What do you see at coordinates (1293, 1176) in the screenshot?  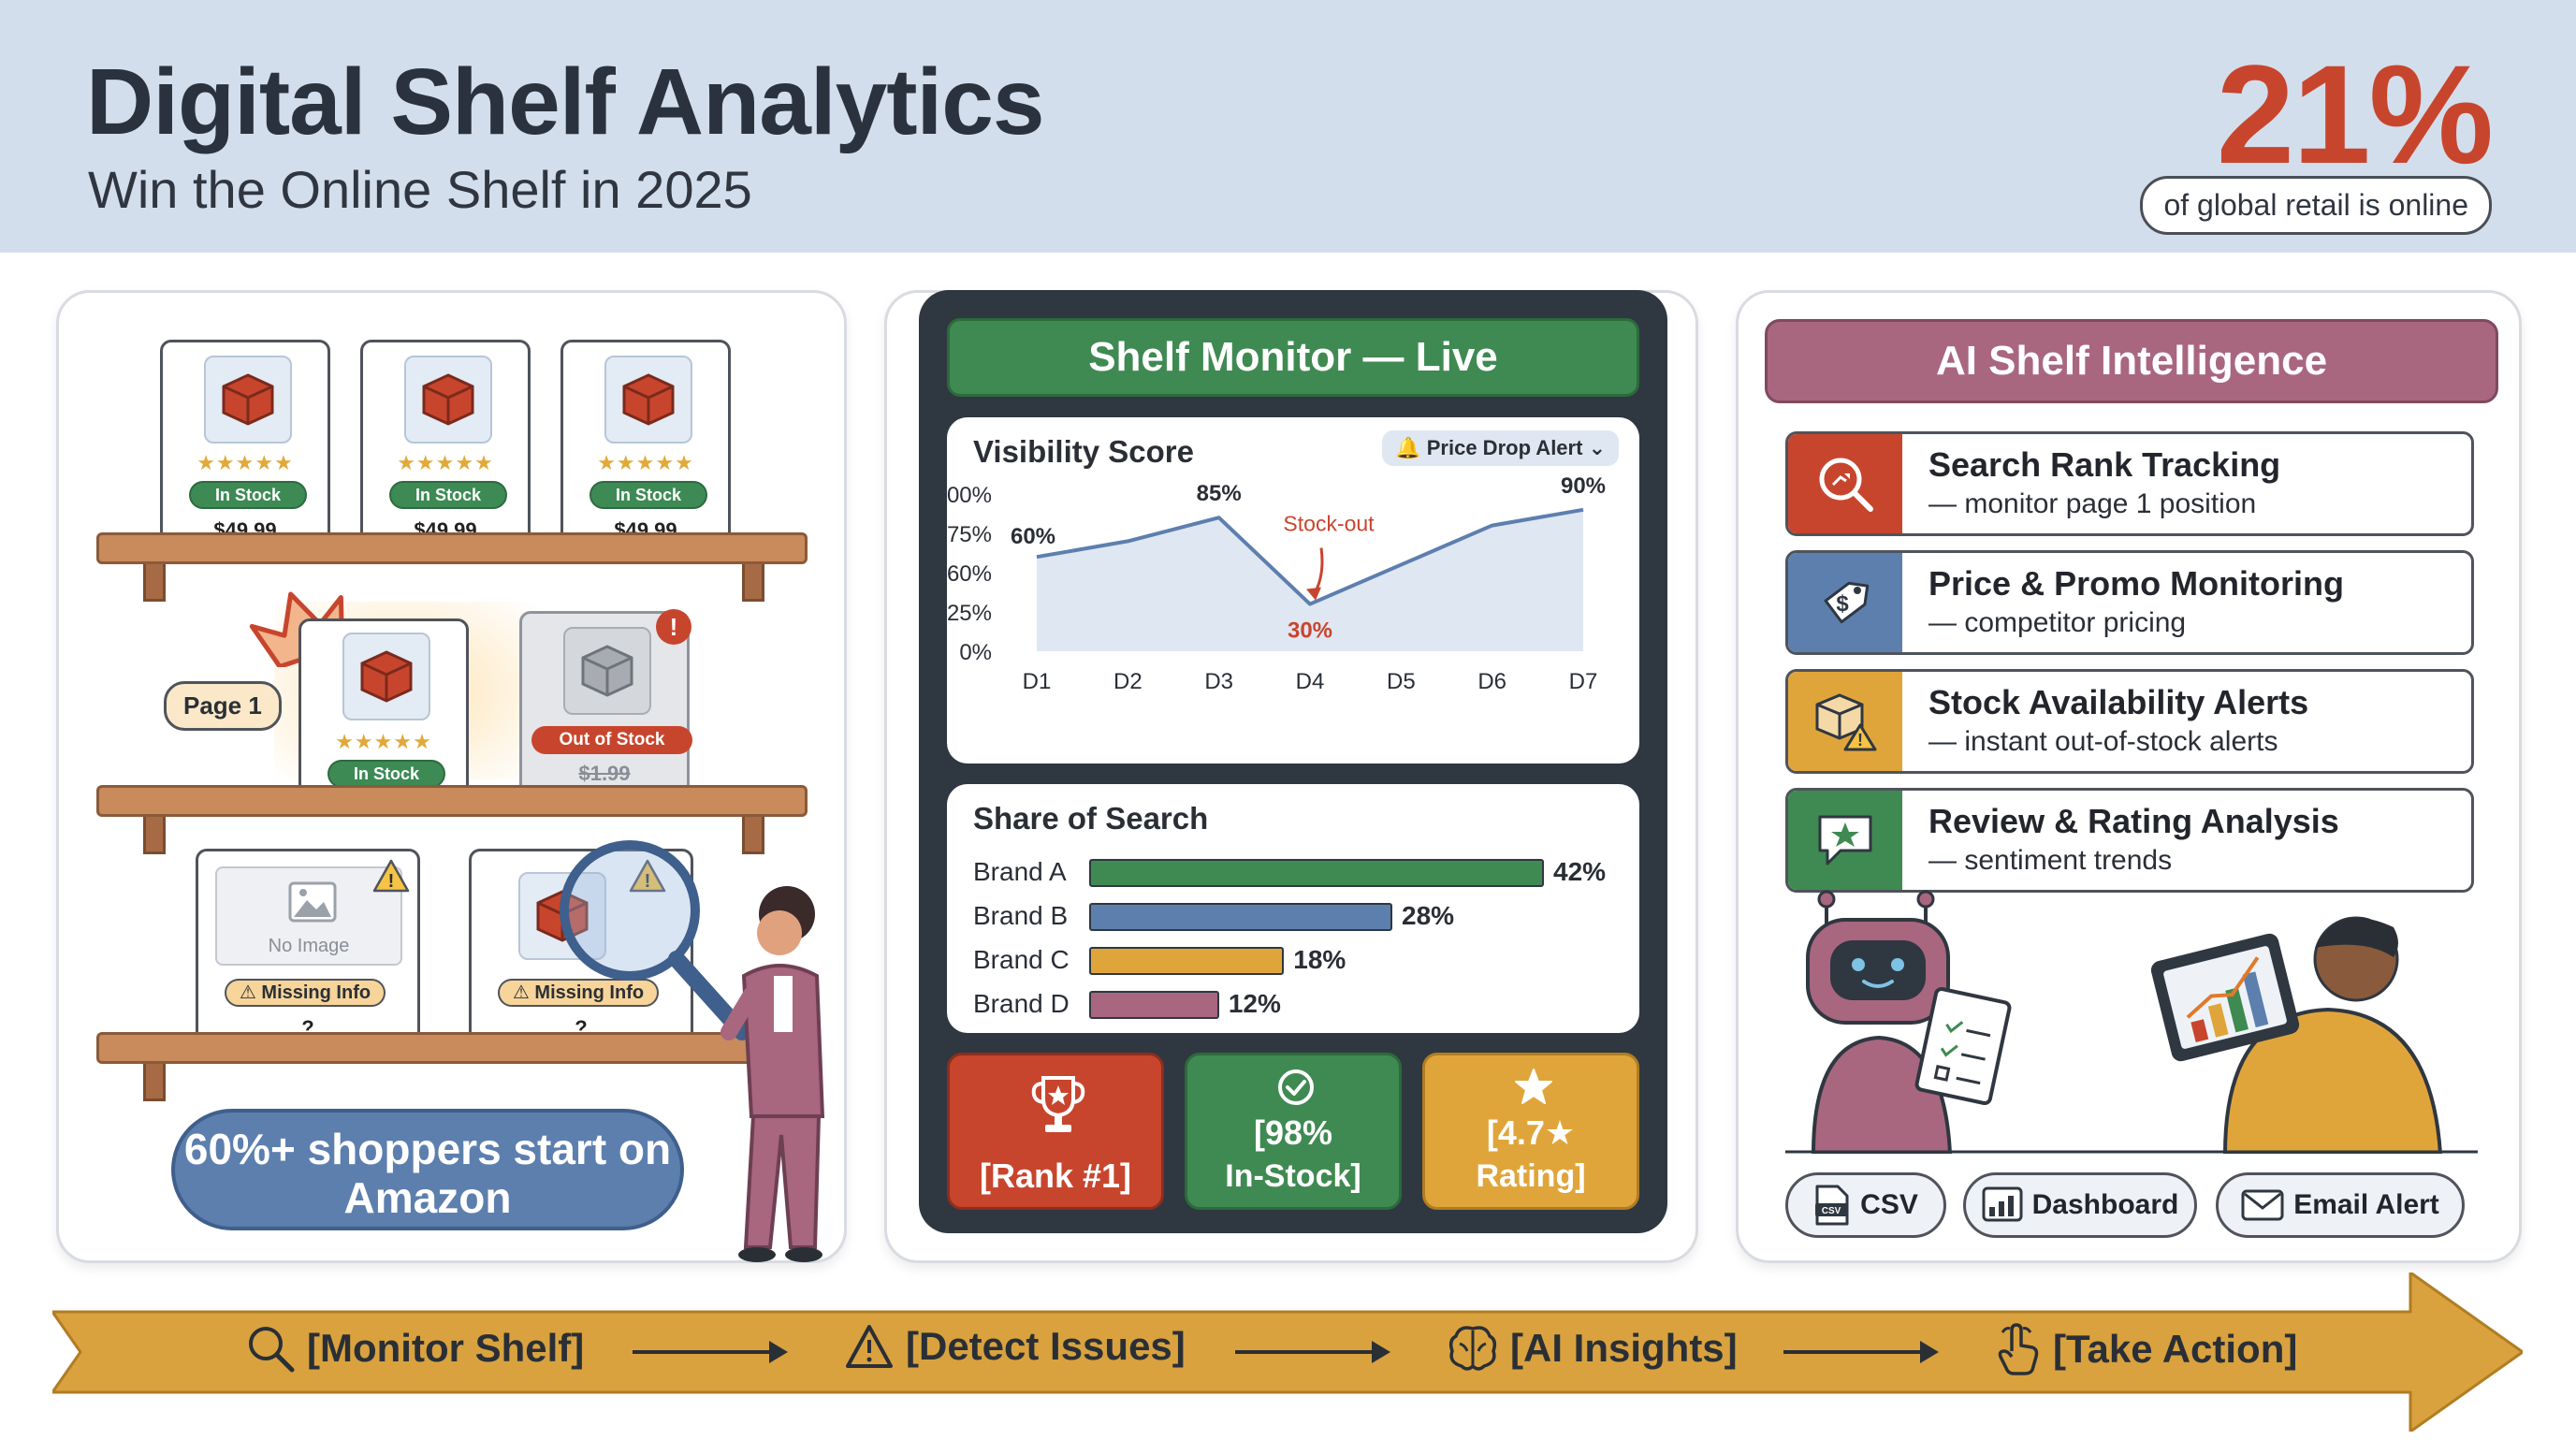 I see `kpi-in-stock-label: In-Stock]` at bounding box center [1293, 1176].